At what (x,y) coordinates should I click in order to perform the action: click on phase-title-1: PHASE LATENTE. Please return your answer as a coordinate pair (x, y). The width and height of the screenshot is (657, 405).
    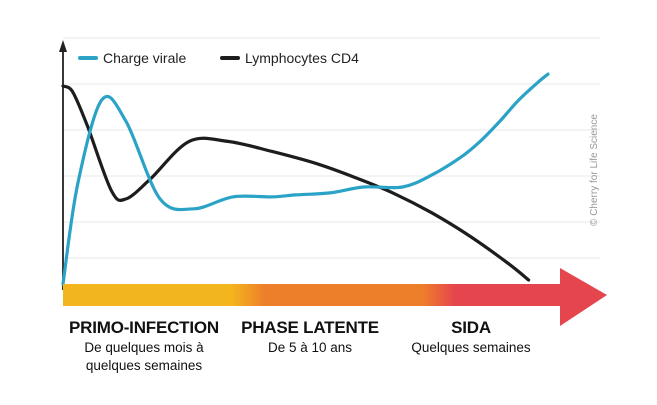
    Looking at the image, I should click on (310, 327).